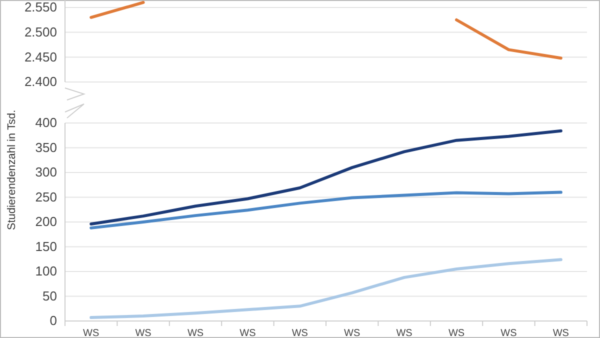 This screenshot has width=600, height=338. Describe the element at coordinates (40, 82) in the screenshot. I see `y-tick-label: 2.400` at that location.